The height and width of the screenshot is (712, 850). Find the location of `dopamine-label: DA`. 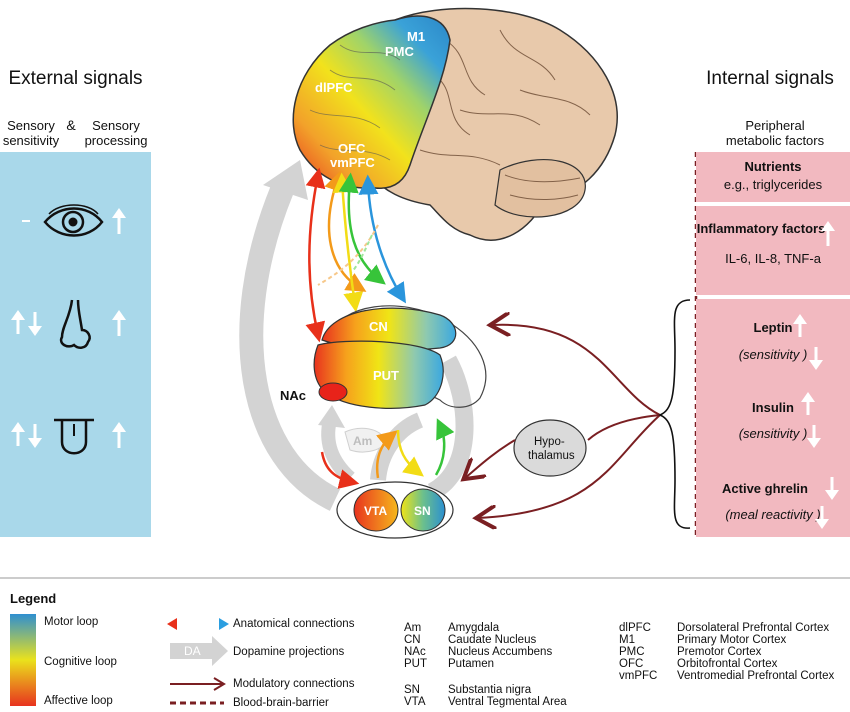

dopamine-label: DA is located at coordinates (229, 285).